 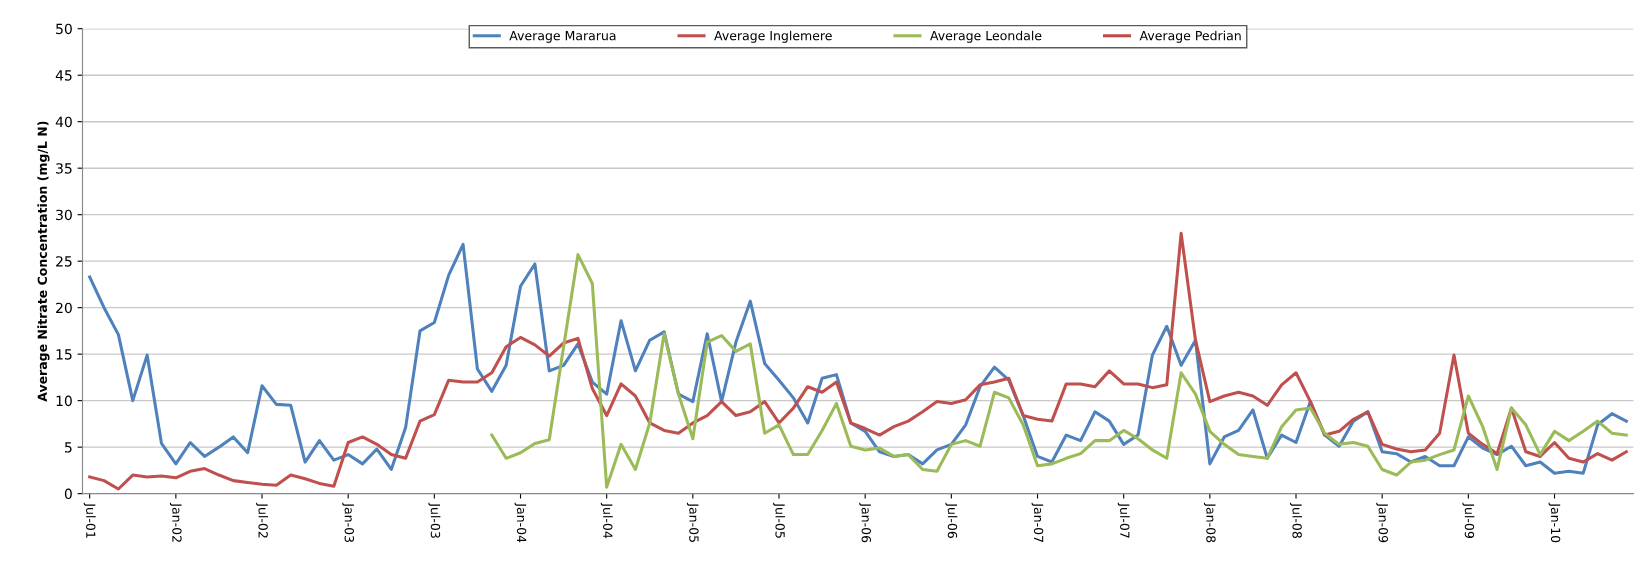 I want to click on y-tick-label: 15, so click(x=64, y=354).